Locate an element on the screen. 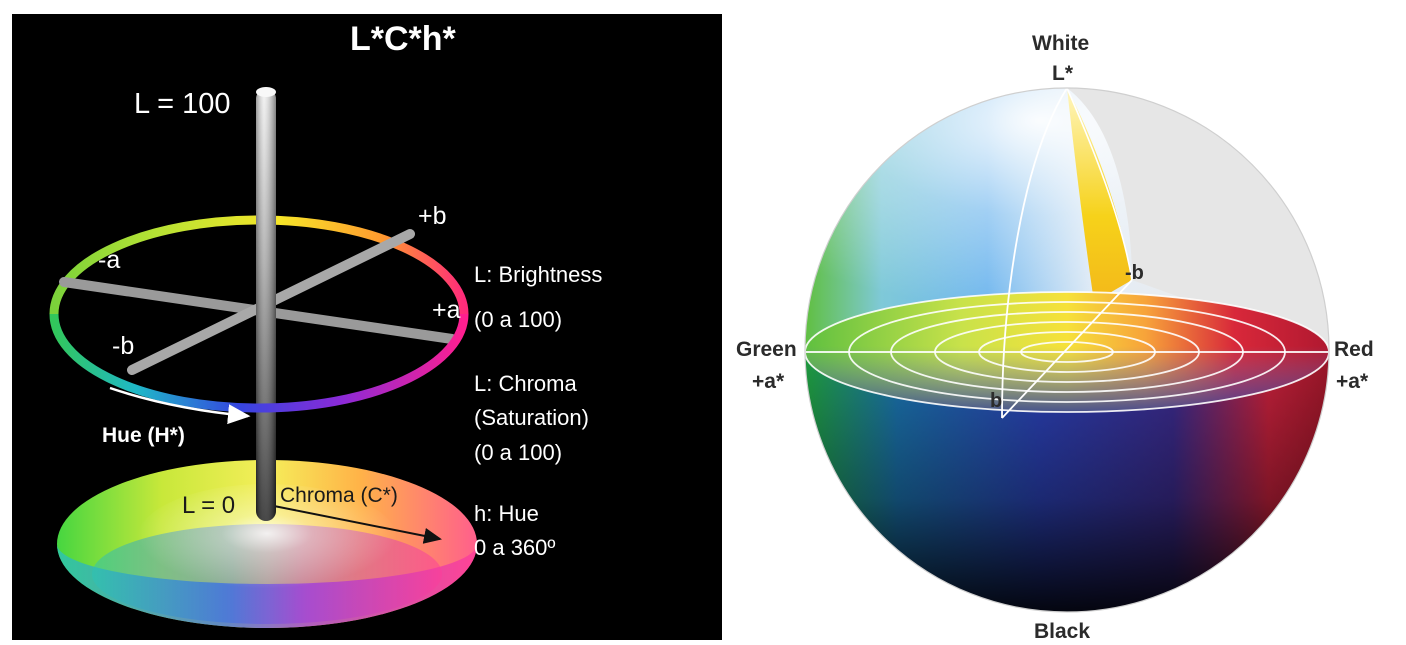  chroma-disc is located at coordinates (267, 544).